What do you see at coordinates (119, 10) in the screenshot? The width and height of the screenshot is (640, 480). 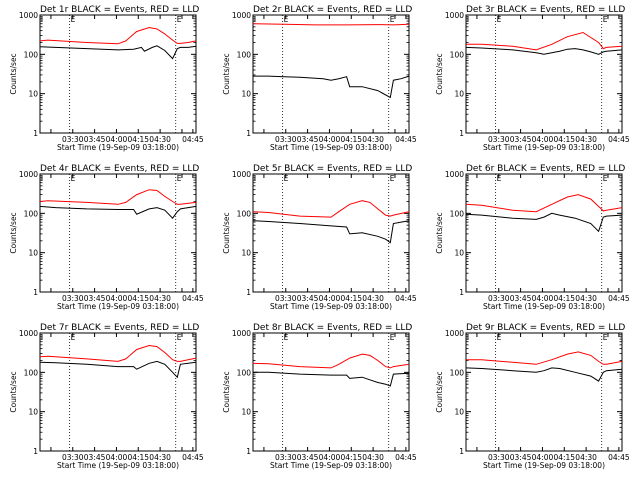 I see `panel-title: Det 1r BLACK = Events, RED = LLD` at bounding box center [119, 10].